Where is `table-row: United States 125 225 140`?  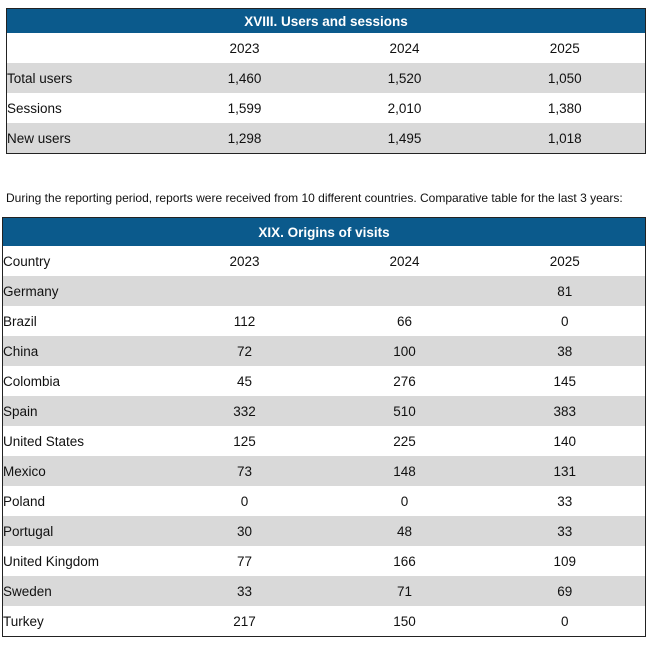
table-row: United States 125 225 140 is located at coordinates (324, 441).